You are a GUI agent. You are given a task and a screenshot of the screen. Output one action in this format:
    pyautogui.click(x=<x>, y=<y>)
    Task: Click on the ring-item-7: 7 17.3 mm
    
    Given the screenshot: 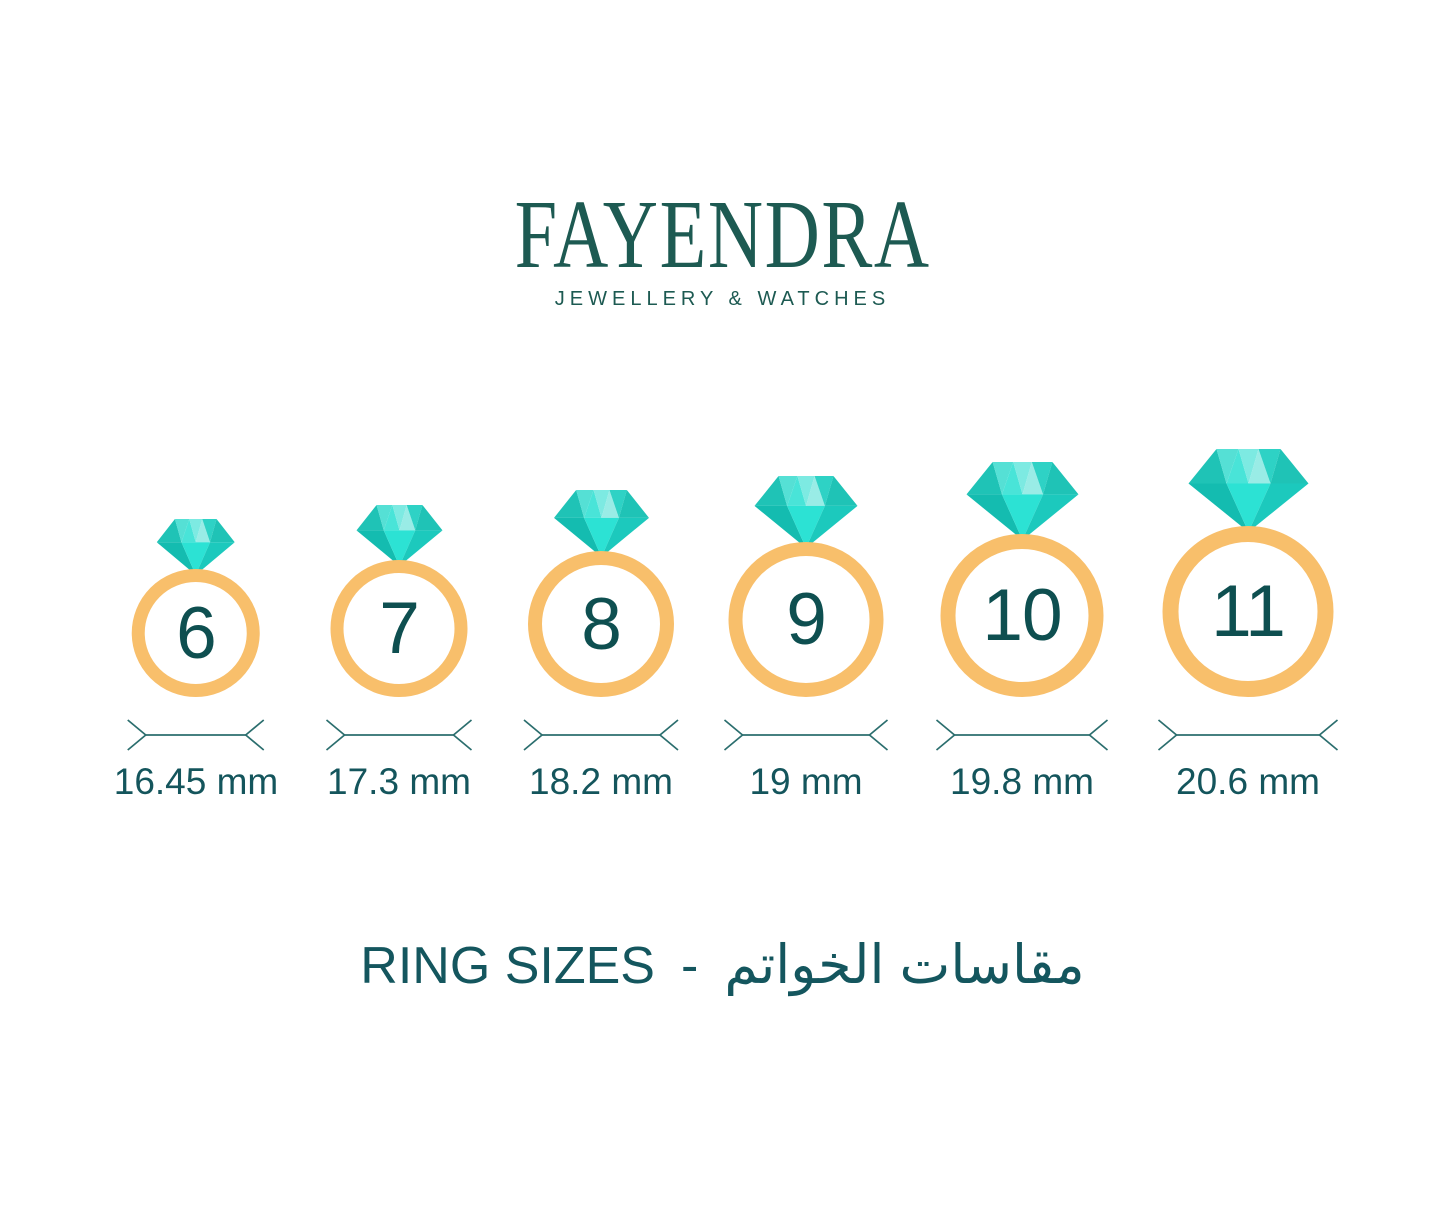 What is the action you would take?
    pyautogui.click(x=399, y=654)
    